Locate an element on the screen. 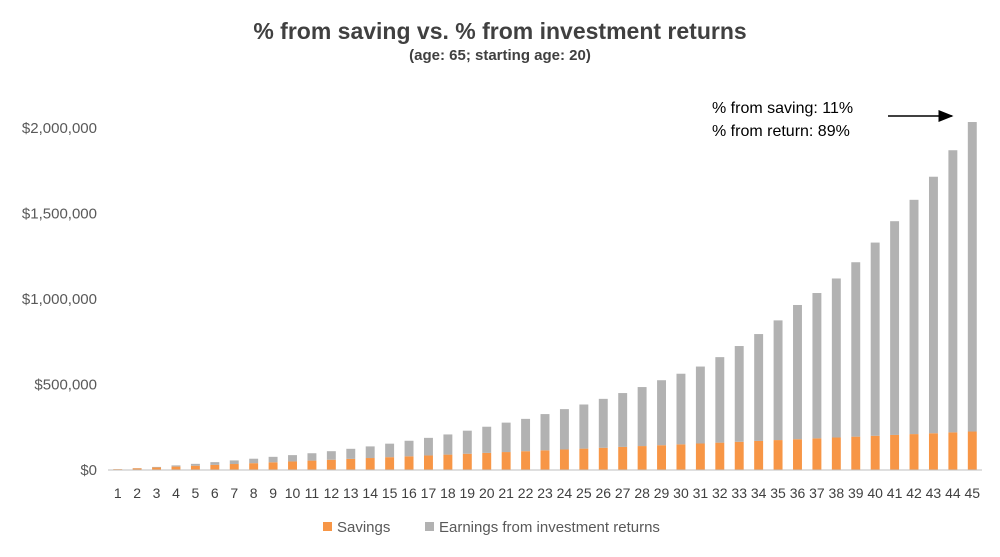  x-tick-label: 16 is located at coordinates (409, 493).